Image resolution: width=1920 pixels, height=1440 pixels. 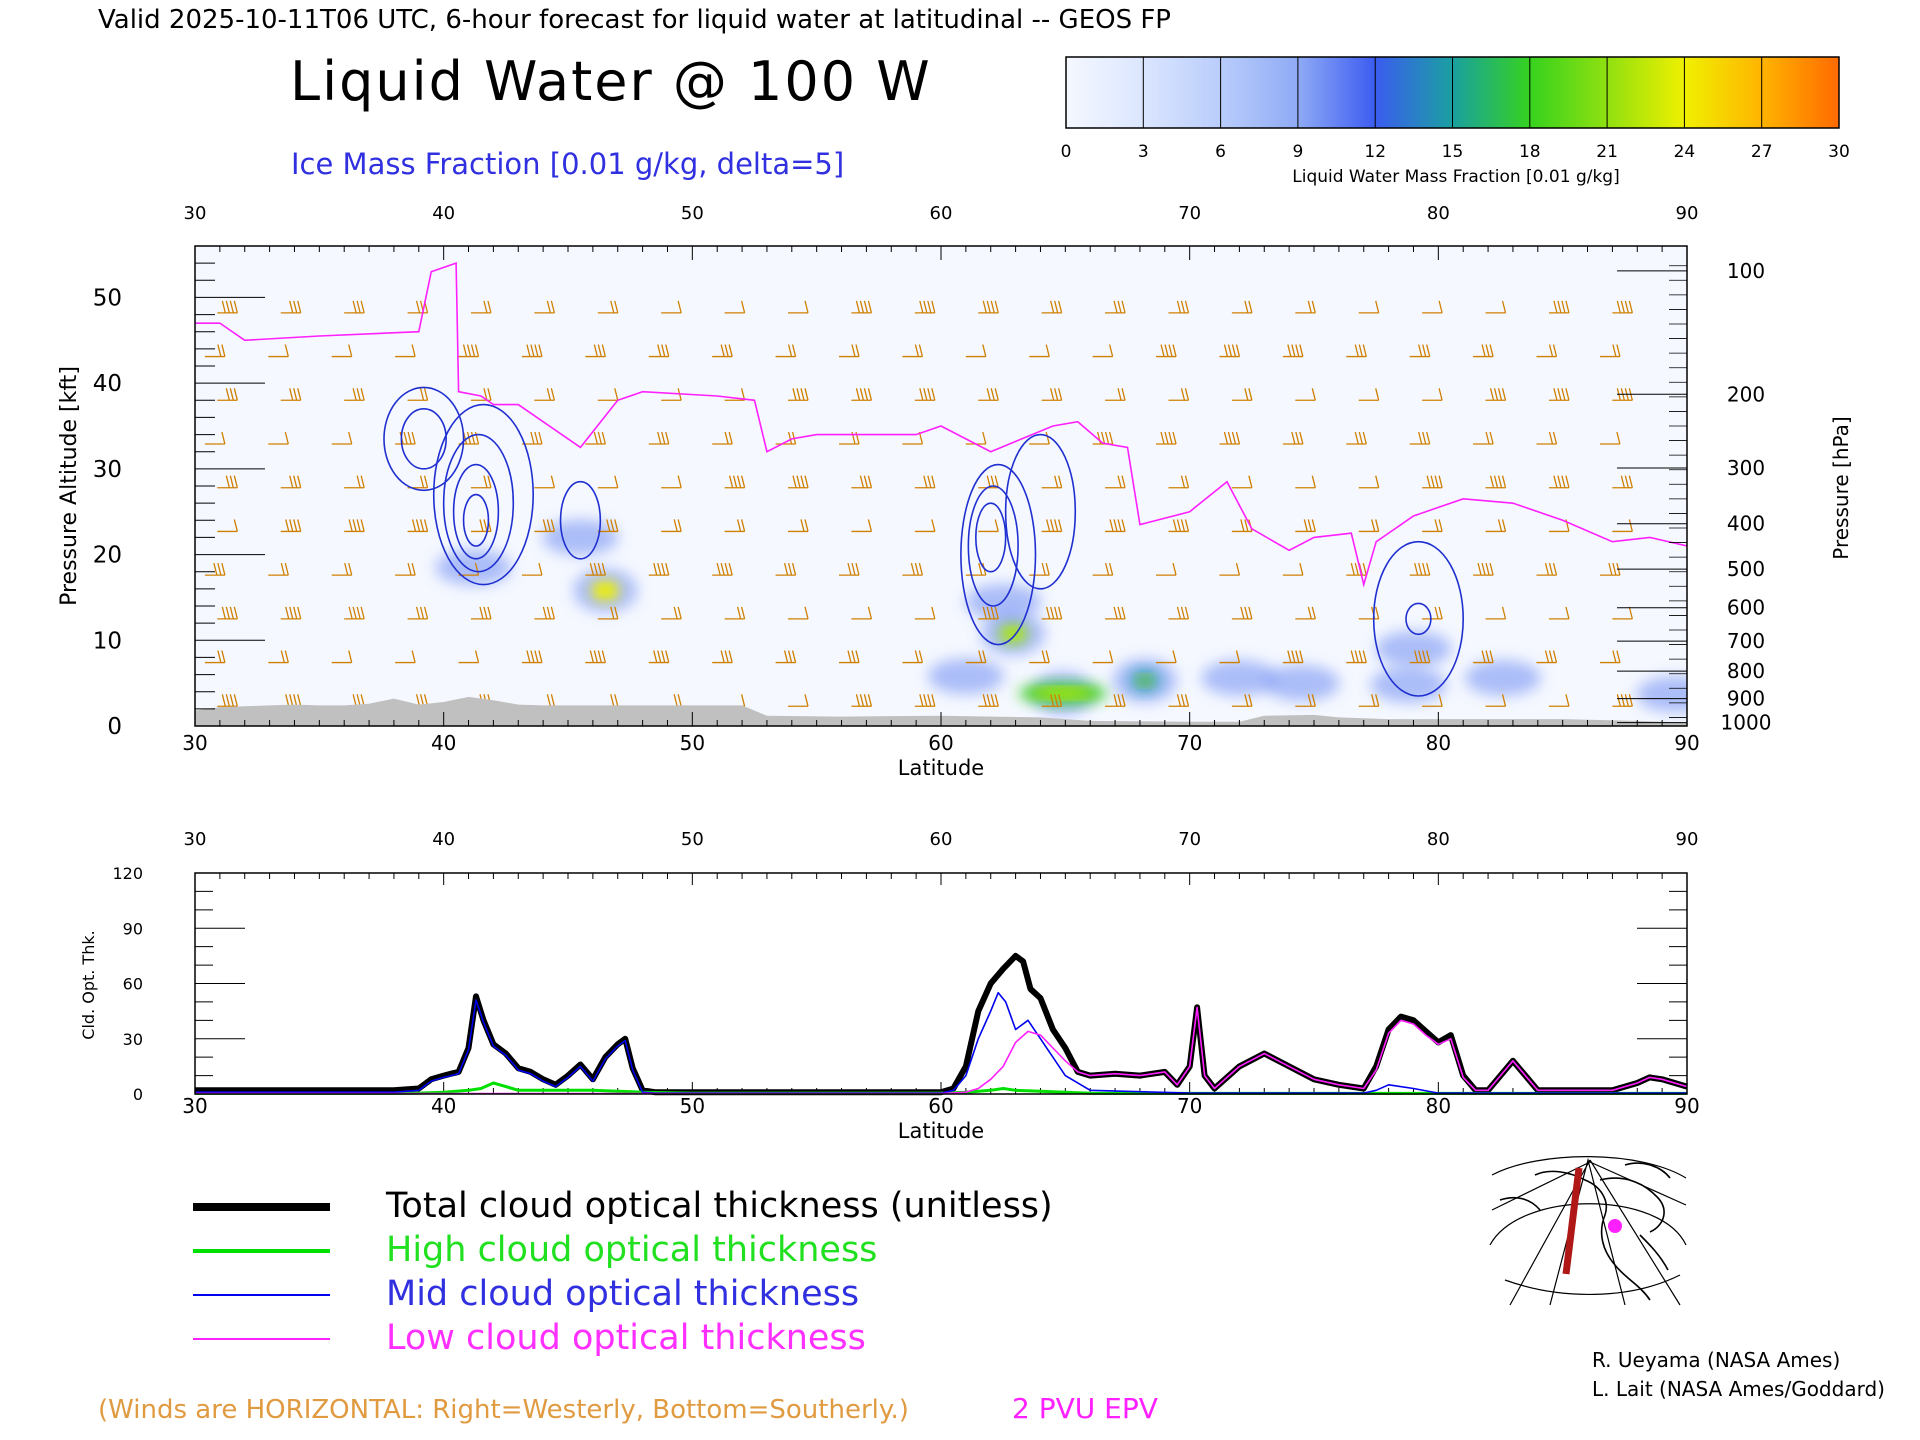 What do you see at coordinates (1189, 743) in the screenshot?
I see `top-x-tick-label: 70` at bounding box center [1189, 743].